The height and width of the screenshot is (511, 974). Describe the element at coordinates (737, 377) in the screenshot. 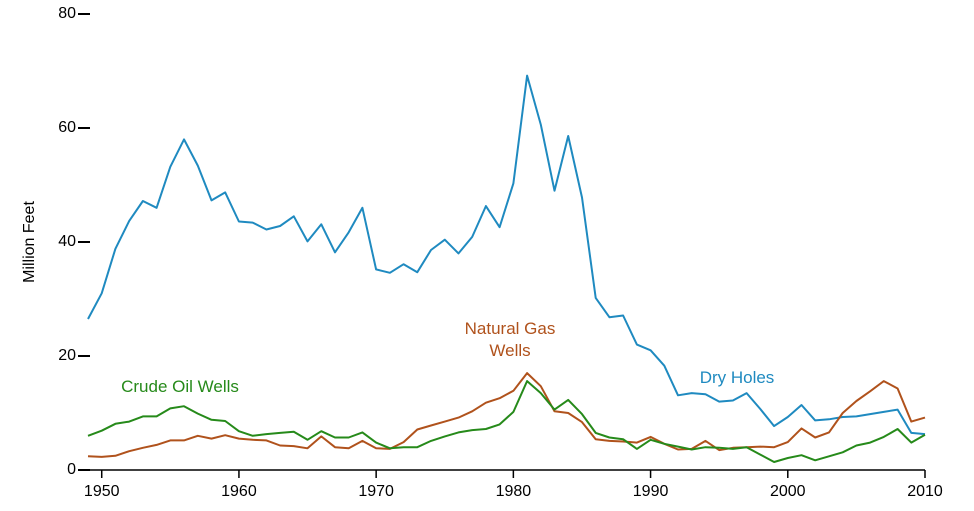

I see `series-label: Dry Holes` at that location.